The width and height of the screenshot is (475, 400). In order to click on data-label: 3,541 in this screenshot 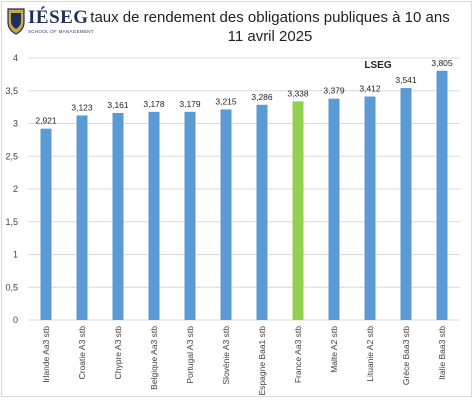, I will do `click(406, 80)`.